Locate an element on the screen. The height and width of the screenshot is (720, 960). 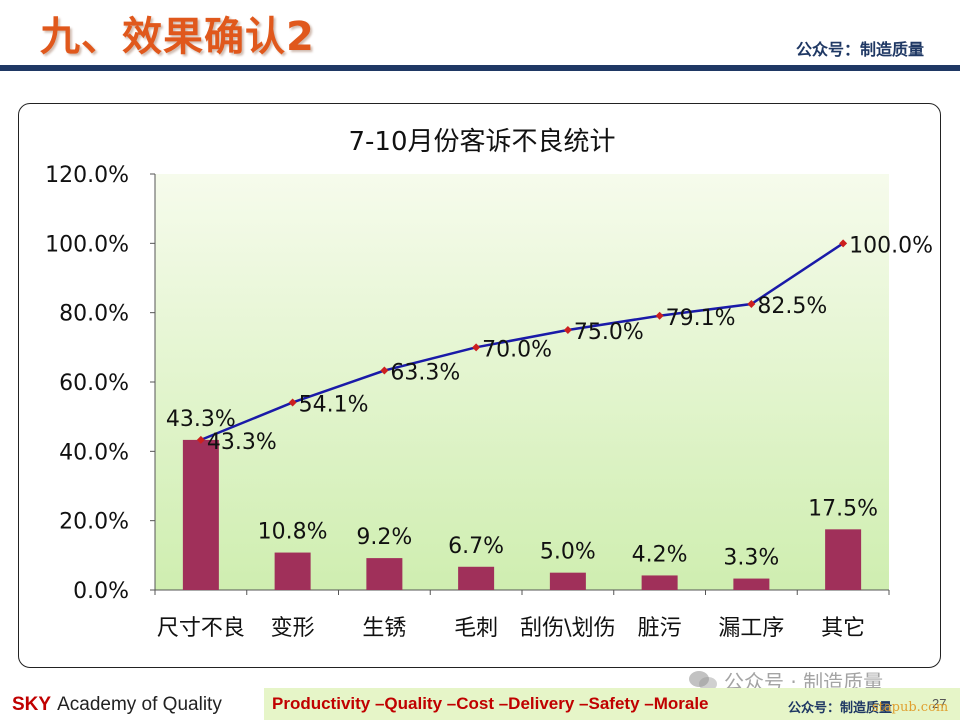
x-tick-label: 生锈 is located at coordinates (384, 628).